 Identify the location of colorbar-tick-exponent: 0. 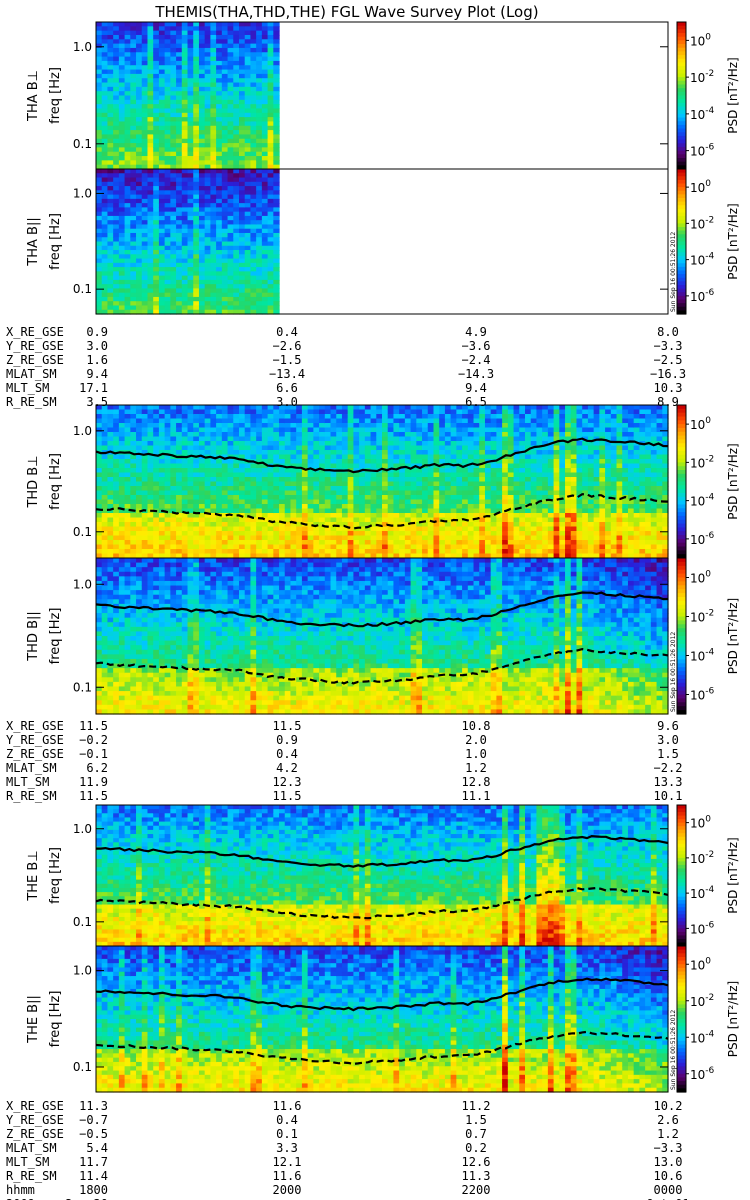
(708, 37).